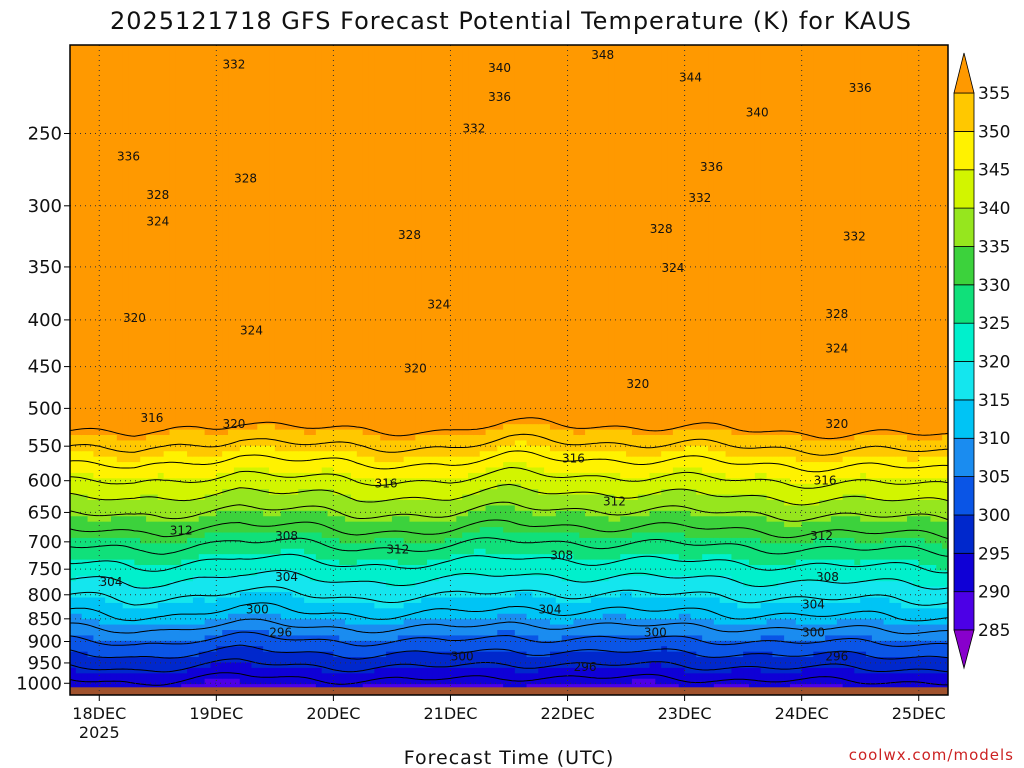 This screenshot has width=1024, height=768. Describe the element at coordinates (257, 609) in the screenshot. I see `contour-label: 300` at that location.